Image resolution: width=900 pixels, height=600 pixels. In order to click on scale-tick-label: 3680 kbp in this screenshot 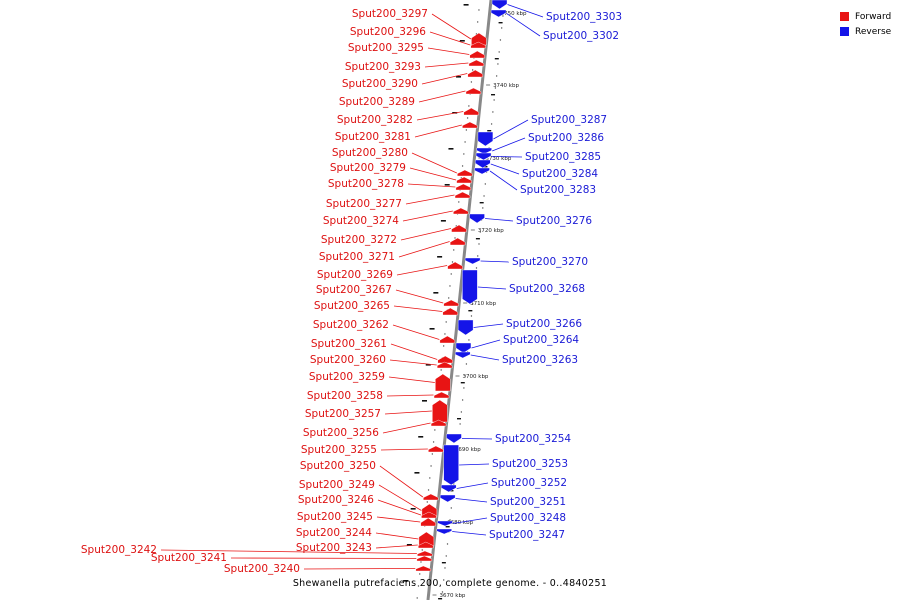, I will do `click(460, 523)`.